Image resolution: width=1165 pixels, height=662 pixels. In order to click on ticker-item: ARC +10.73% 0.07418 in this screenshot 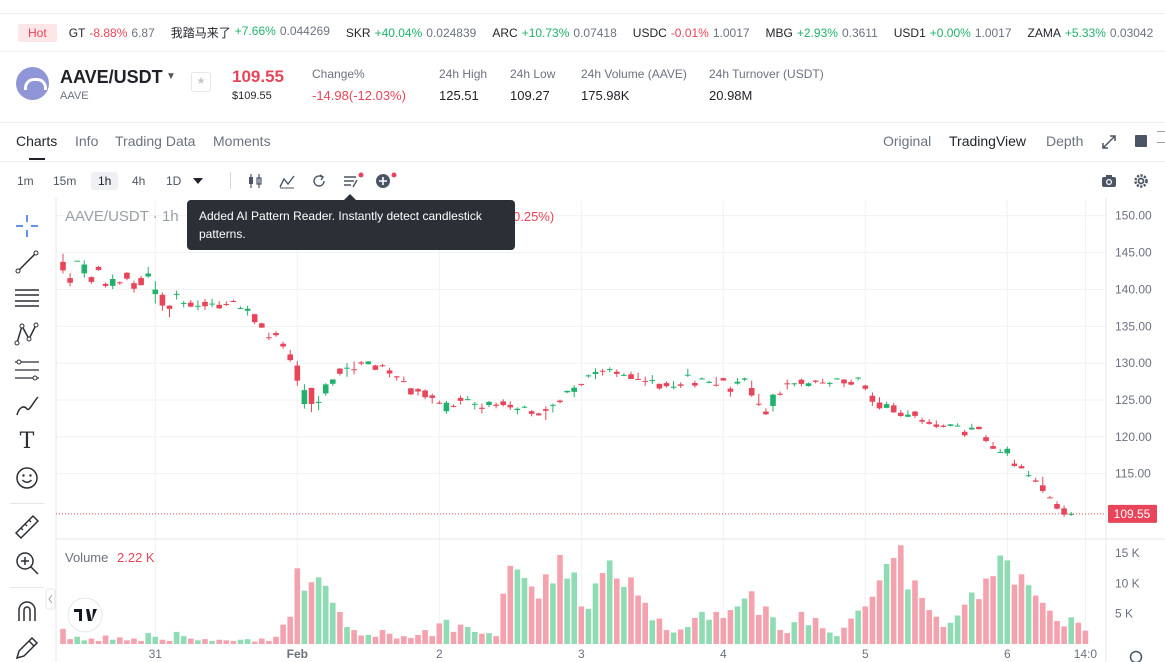, I will do `click(554, 33)`.